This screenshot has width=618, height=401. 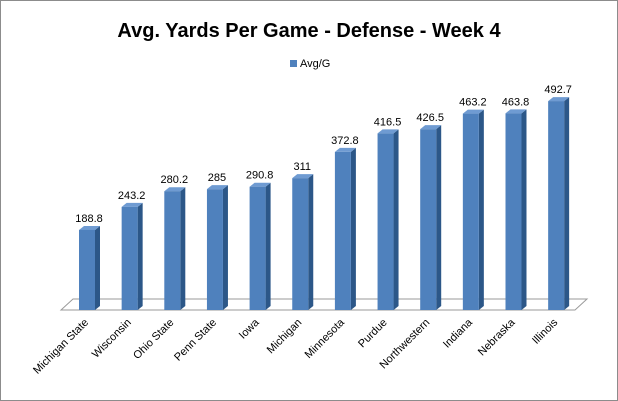 I want to click on data-label: 188.8, so click(x=89, y=219).